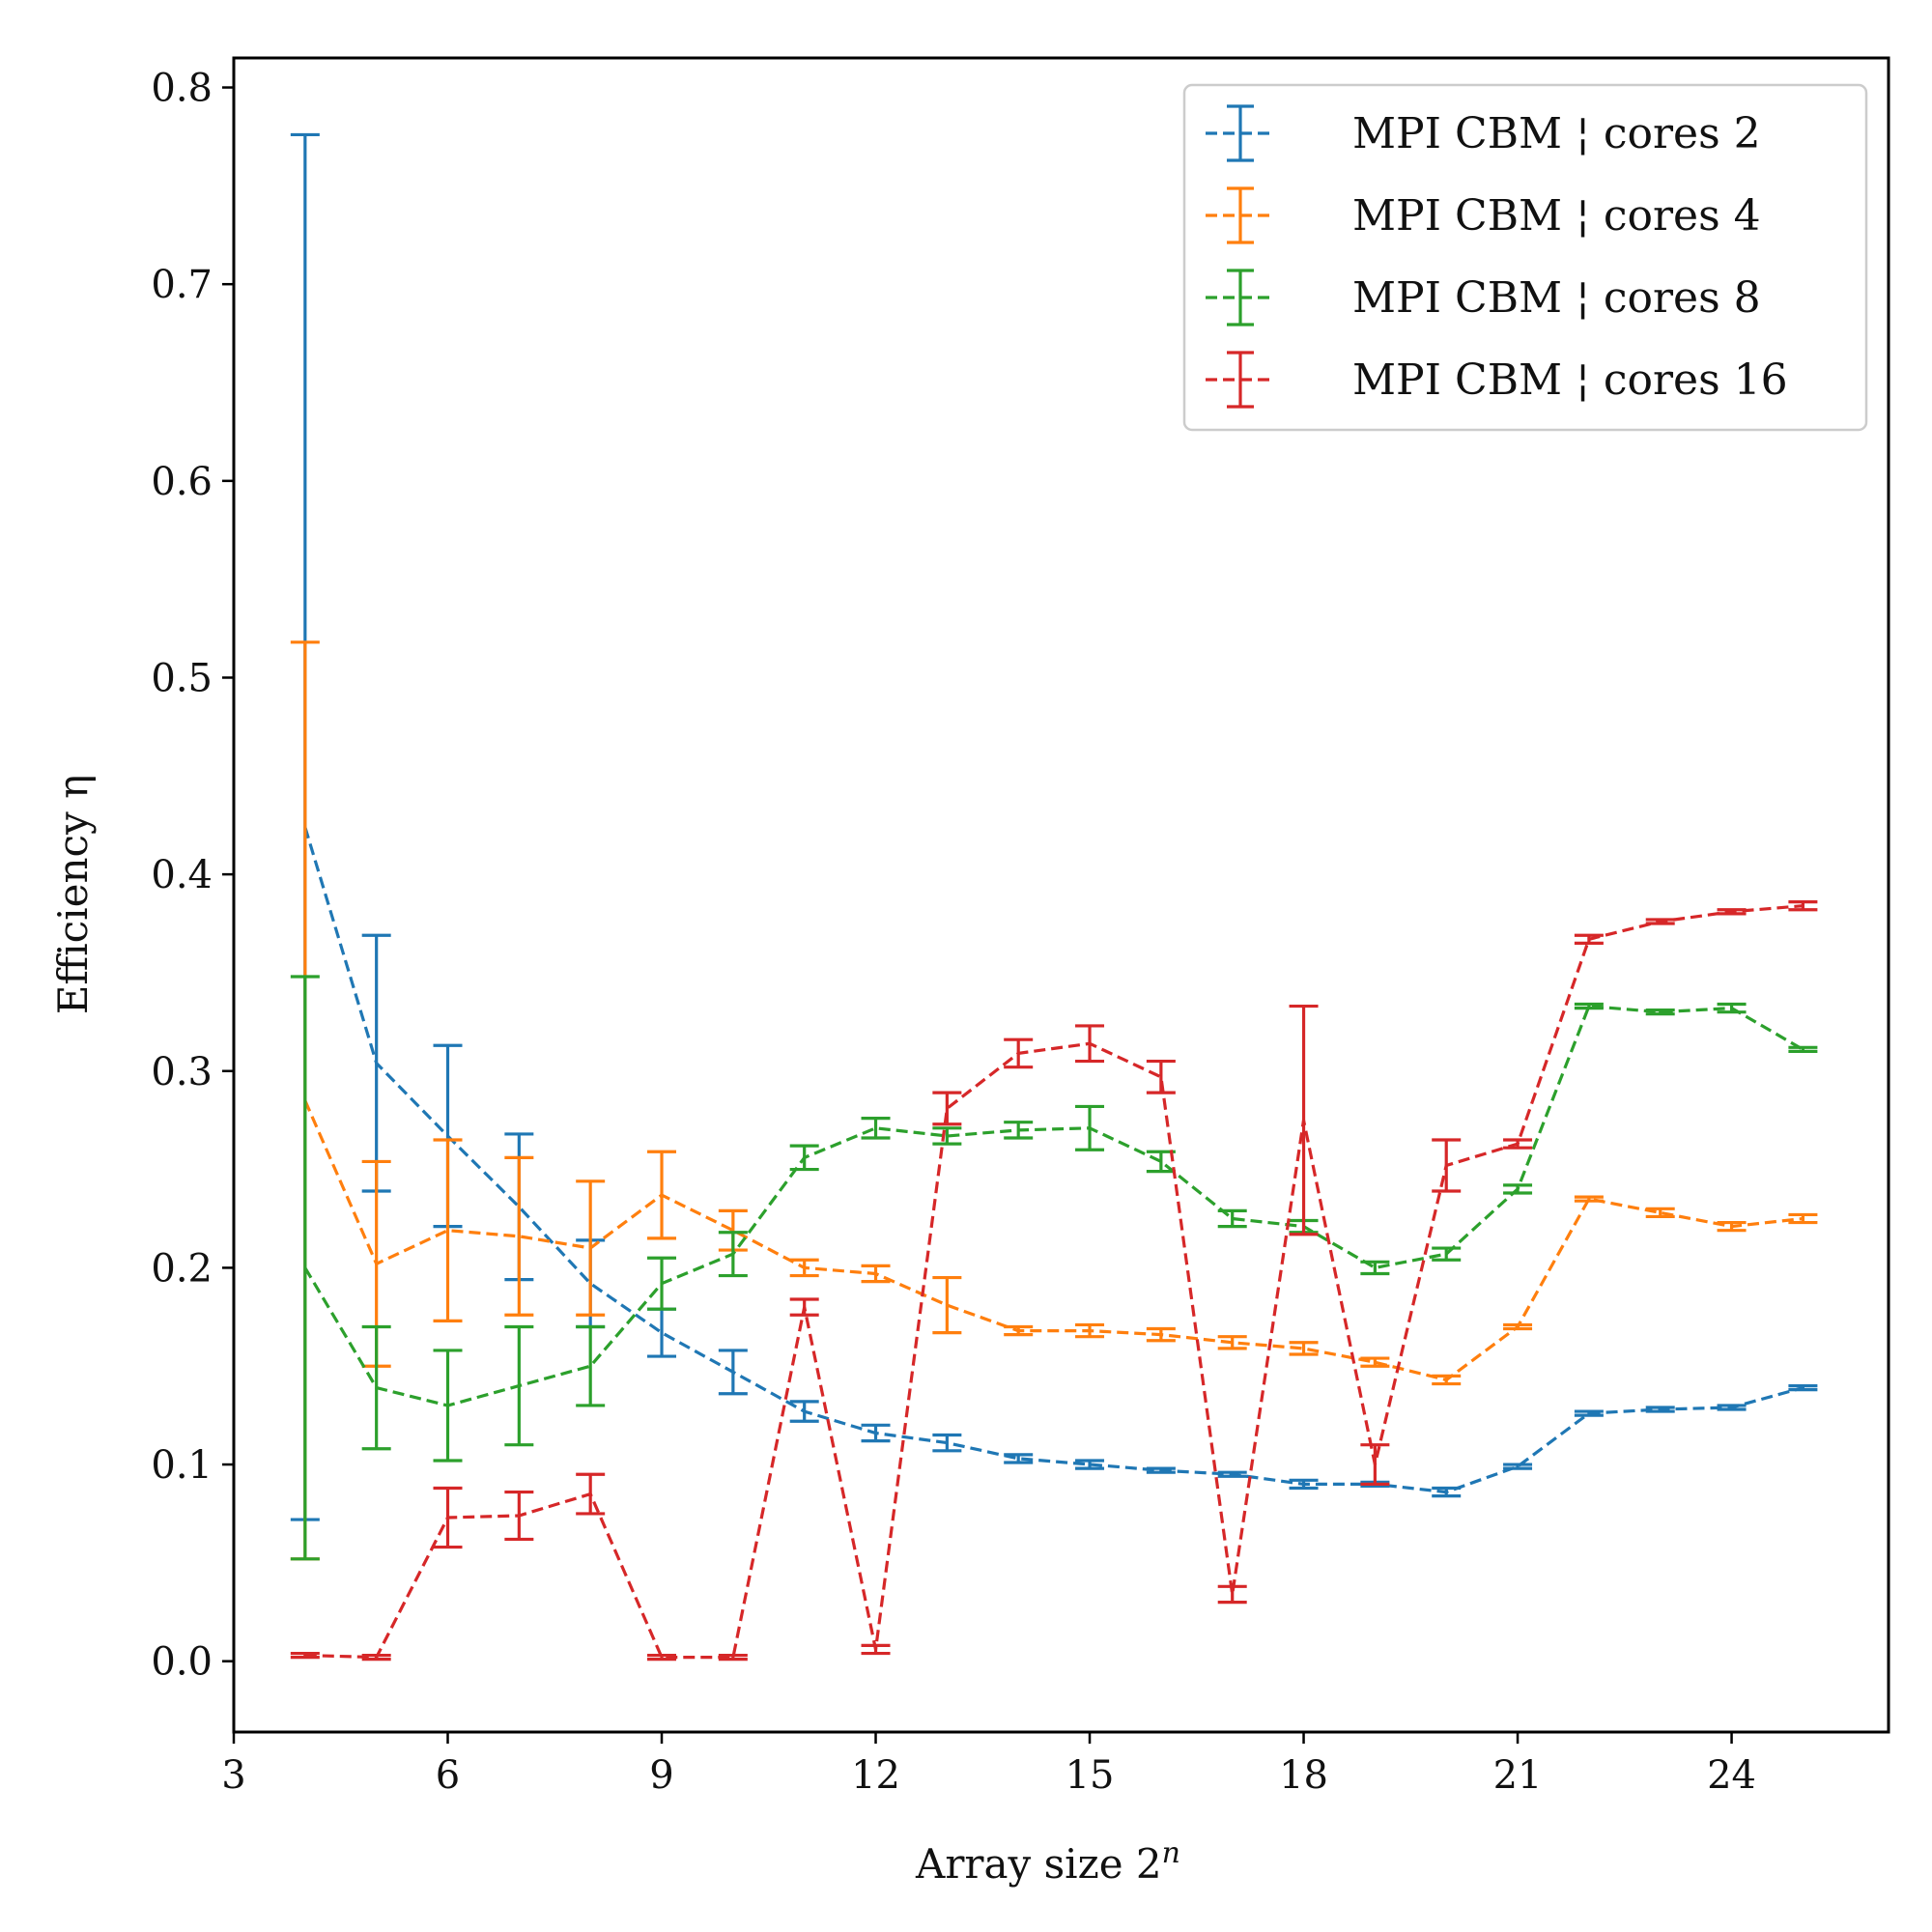  I want to click on legend-entry: MPI CBM ¦ cores 16, so click(1497, 380).